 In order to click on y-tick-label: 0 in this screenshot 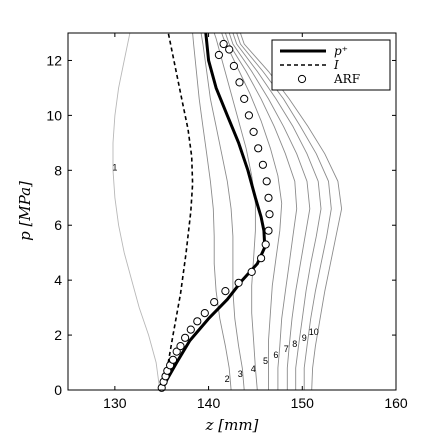, I will do `click(58, 390)`.